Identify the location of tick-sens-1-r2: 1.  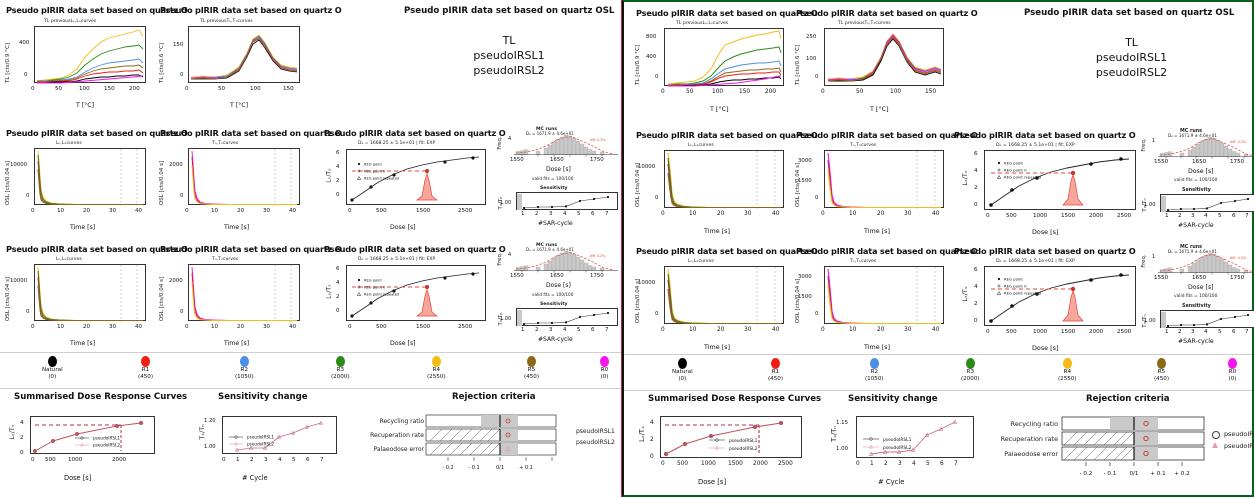
(523, 214).